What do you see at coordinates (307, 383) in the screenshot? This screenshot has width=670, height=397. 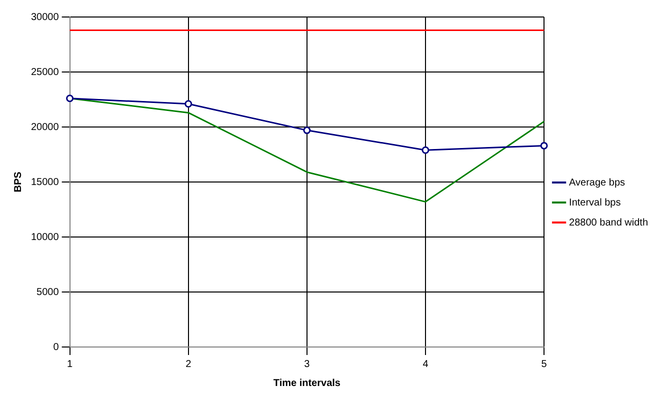 I see `x-axis-title: Time intervals` at bounding box center [307, 383].